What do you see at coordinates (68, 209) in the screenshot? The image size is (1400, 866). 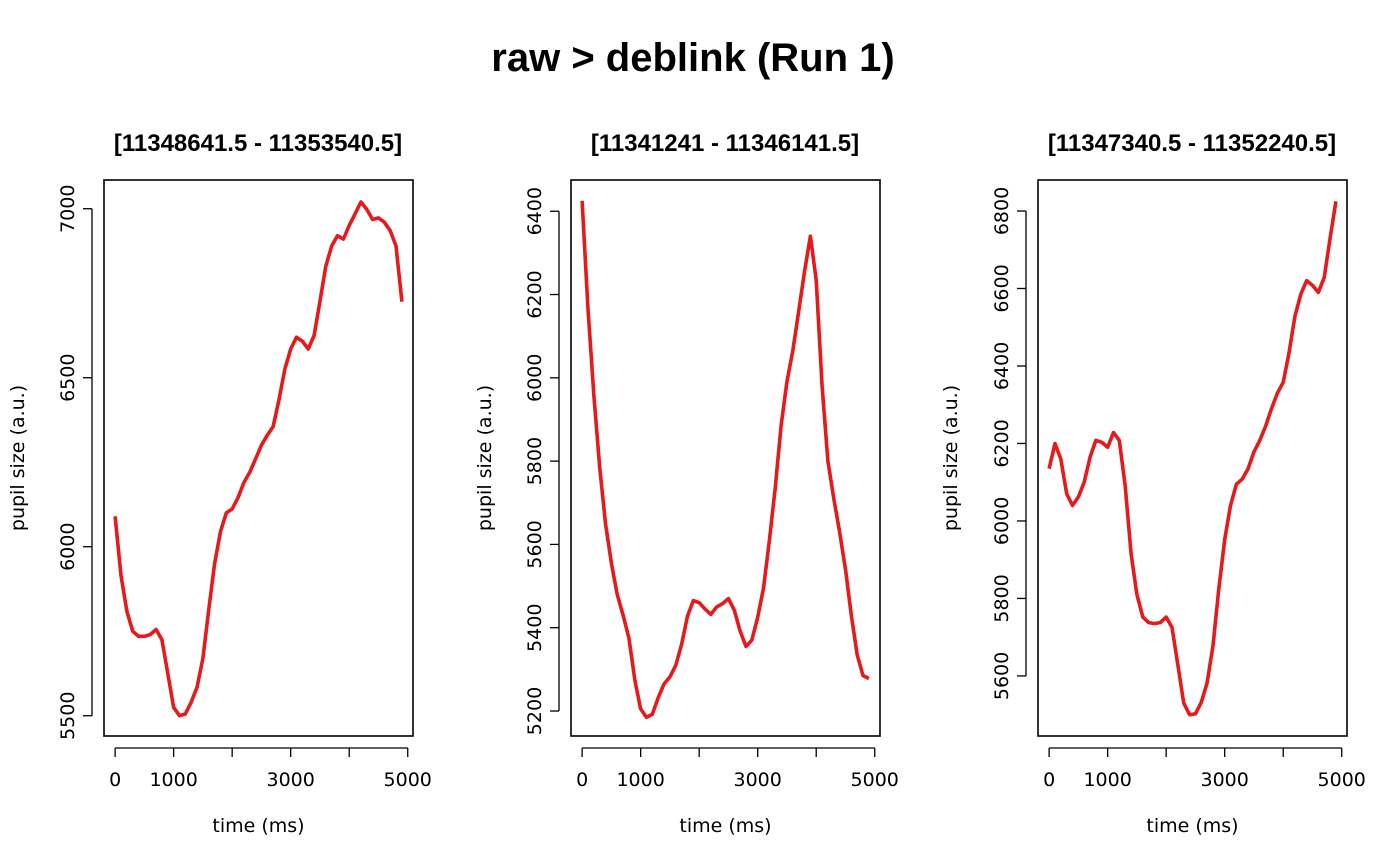 I see `y-tick-label: 7000` at bounding box center [68, 209].